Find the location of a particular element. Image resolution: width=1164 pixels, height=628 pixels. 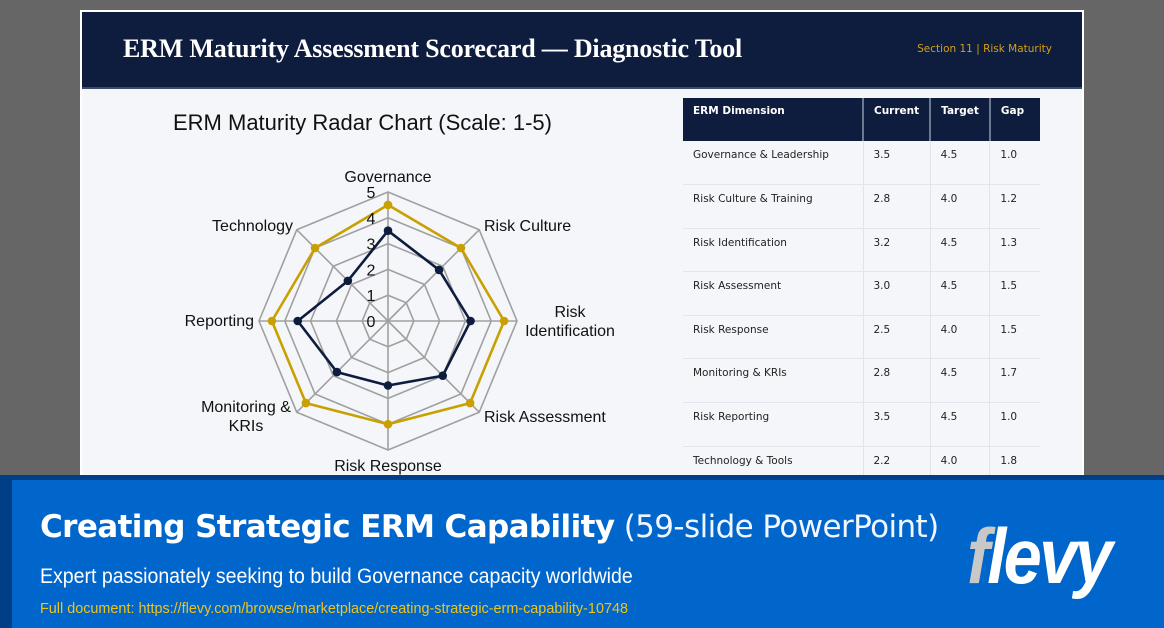

table-row: Governance & Leadership 3.5 4.5 1.0 is located at coordinates (861, 163).